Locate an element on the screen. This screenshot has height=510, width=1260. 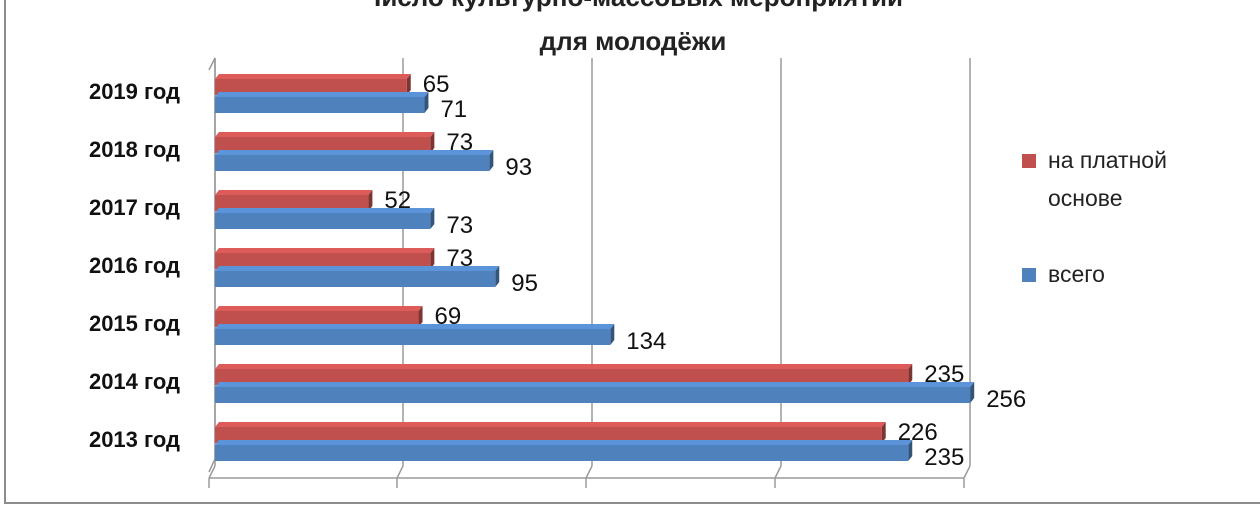
category-label: 2013 год is located at coordinates (134, 439).